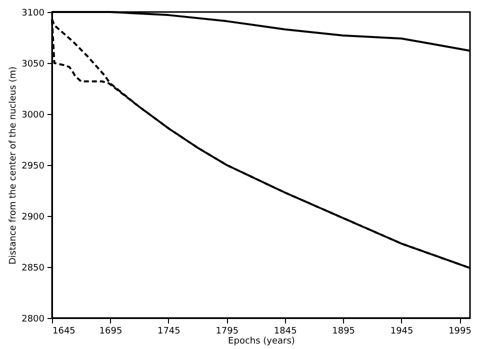 The height and width of the screenshot is (349, 479). What do you see at coordinates (33, 65) in the screenshot?
I see `y-tick-label: 3050` at bounding box center [33, 65].